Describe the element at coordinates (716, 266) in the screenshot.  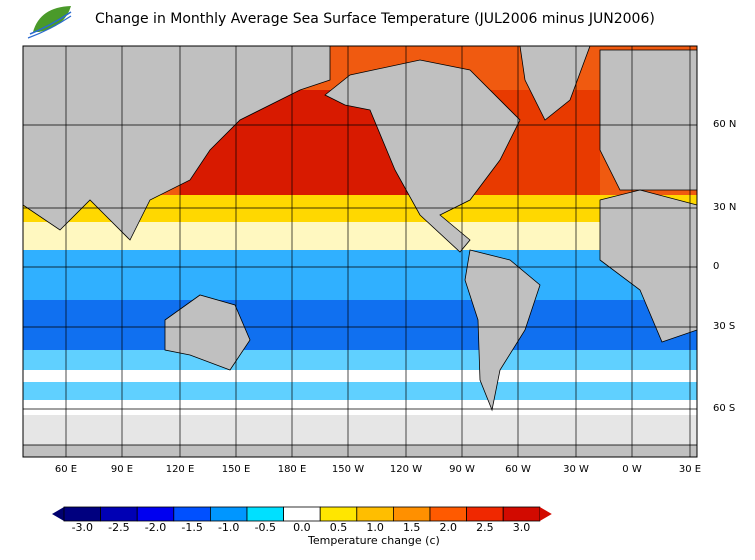
I see `lat-label: 0` at that location.